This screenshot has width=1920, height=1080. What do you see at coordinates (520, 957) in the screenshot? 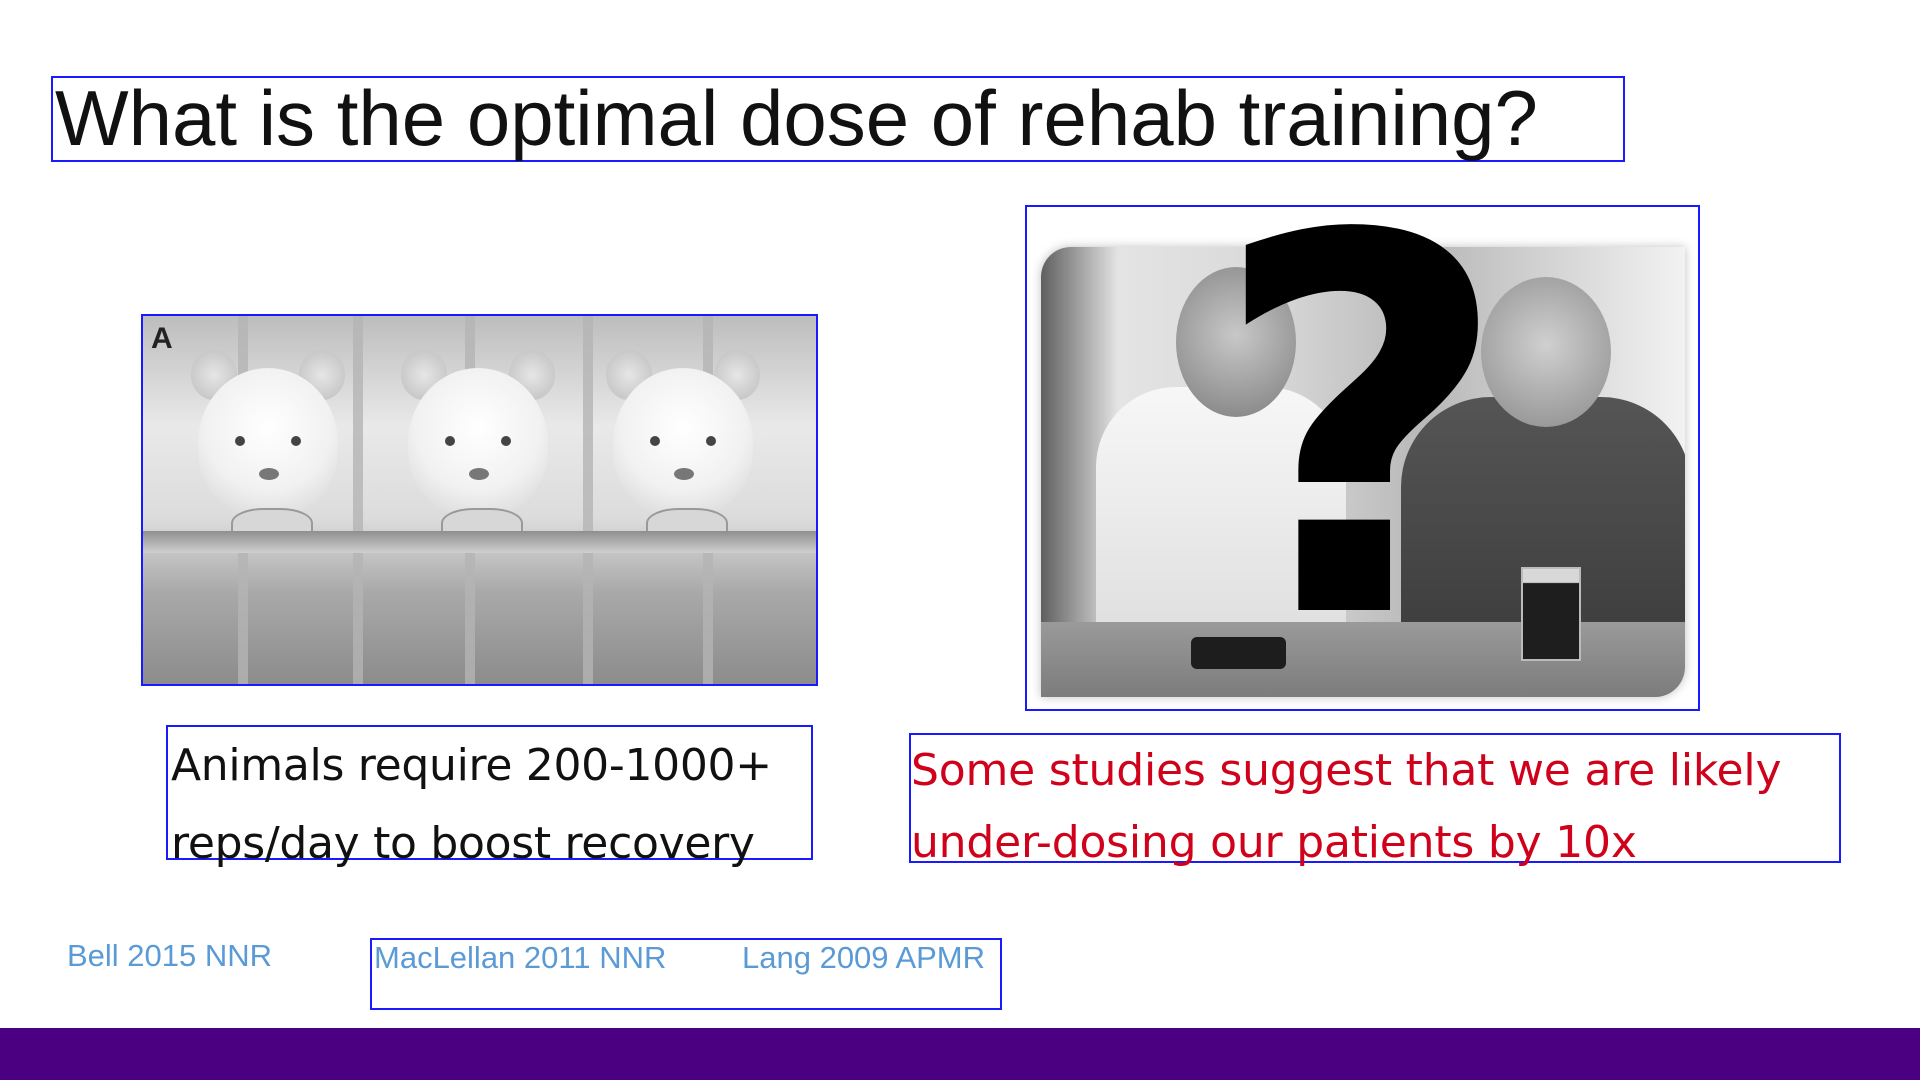
I see `citation-maclellan: MacLellan 2011 NNR` at bounding box center [520, 957].